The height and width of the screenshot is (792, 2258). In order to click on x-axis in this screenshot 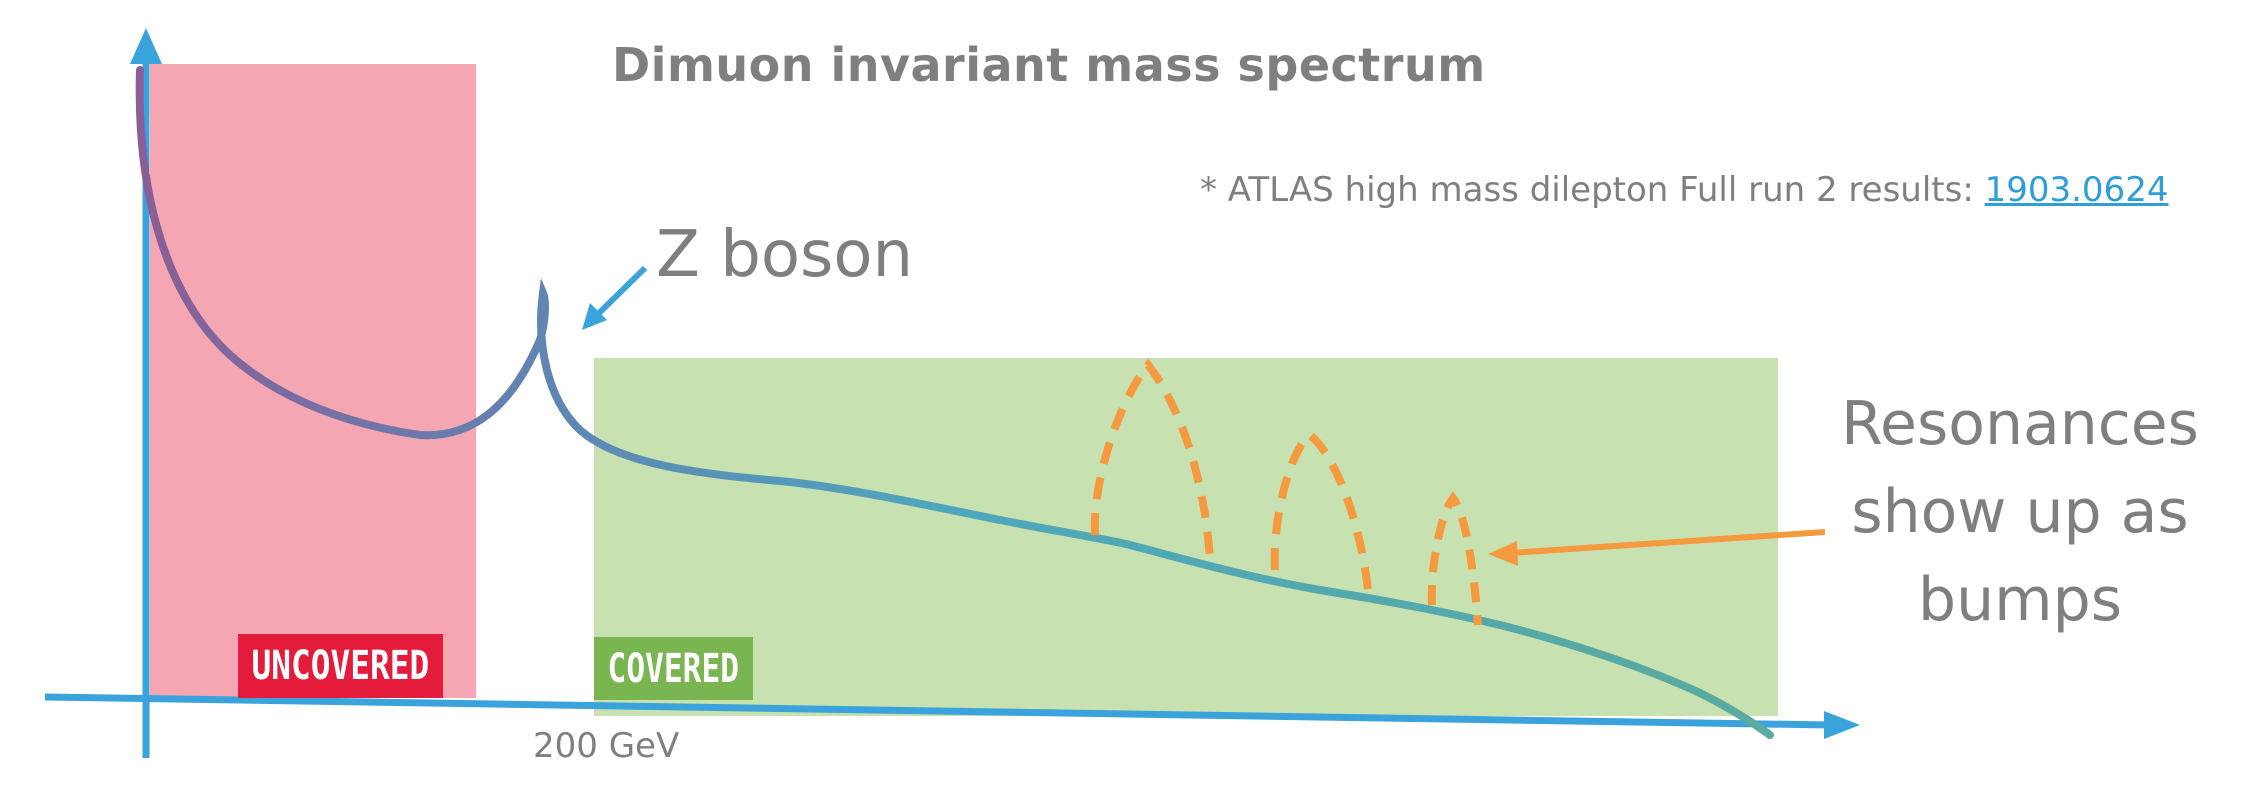, I will do `click(952, 716)`.